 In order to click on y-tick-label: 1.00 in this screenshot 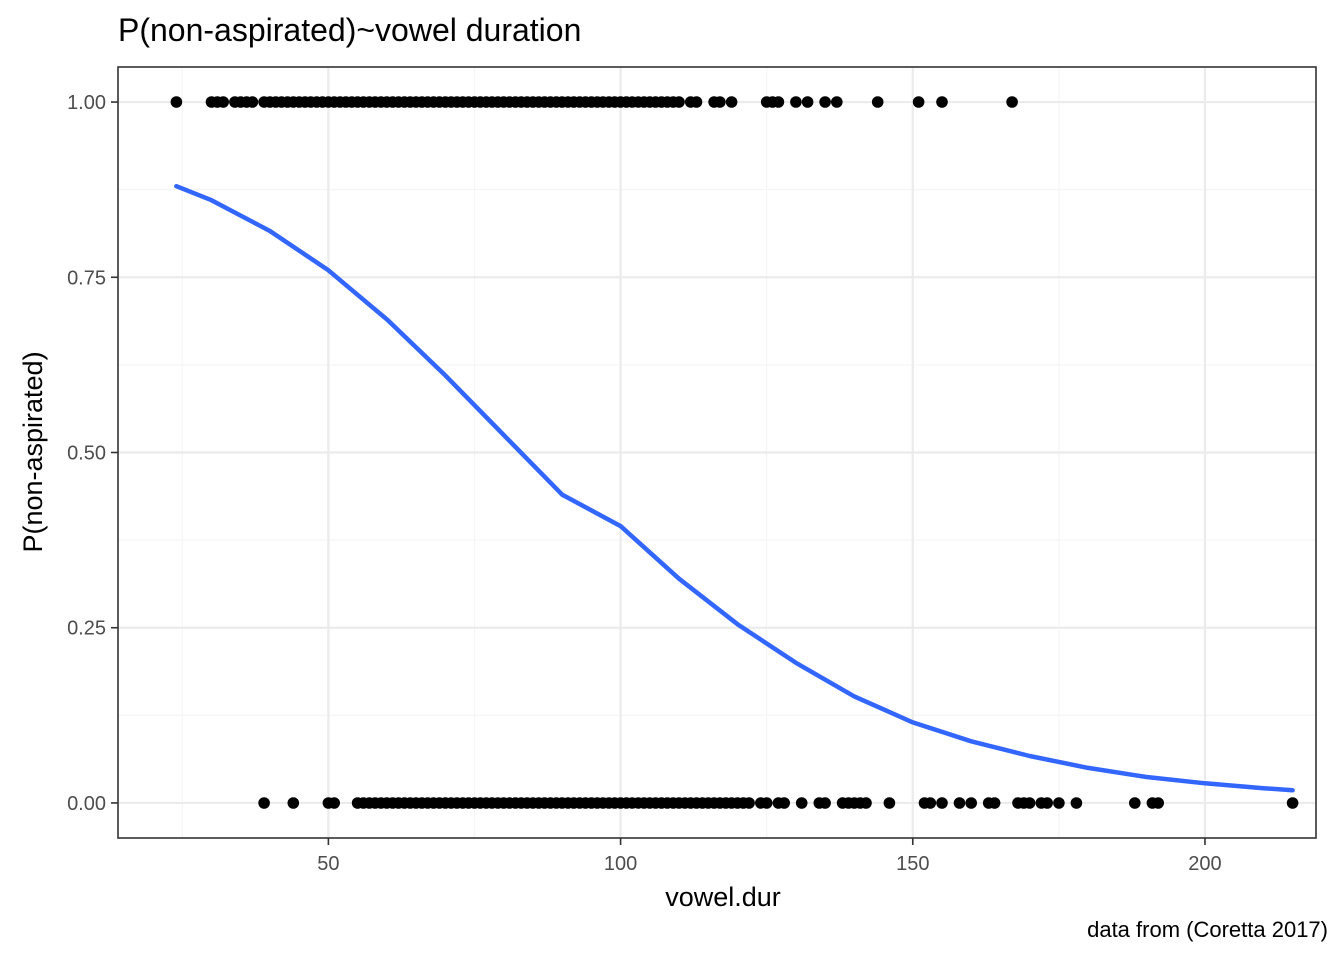, I will do `click(86, 103)`.